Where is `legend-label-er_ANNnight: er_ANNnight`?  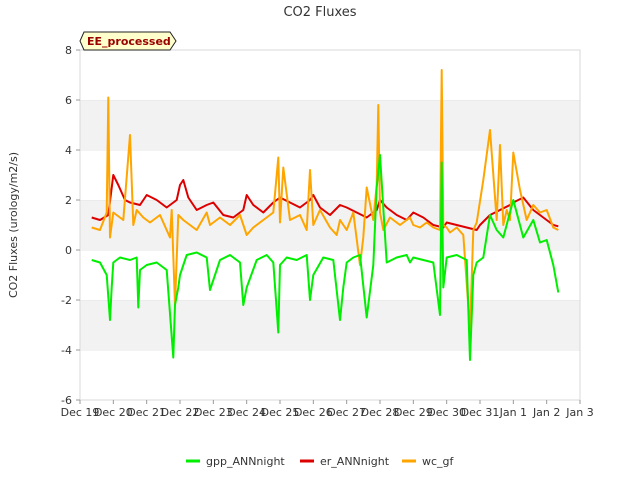 legend-label-er_ANNnight: er_ANNnight is located at coordinates (355, 461).